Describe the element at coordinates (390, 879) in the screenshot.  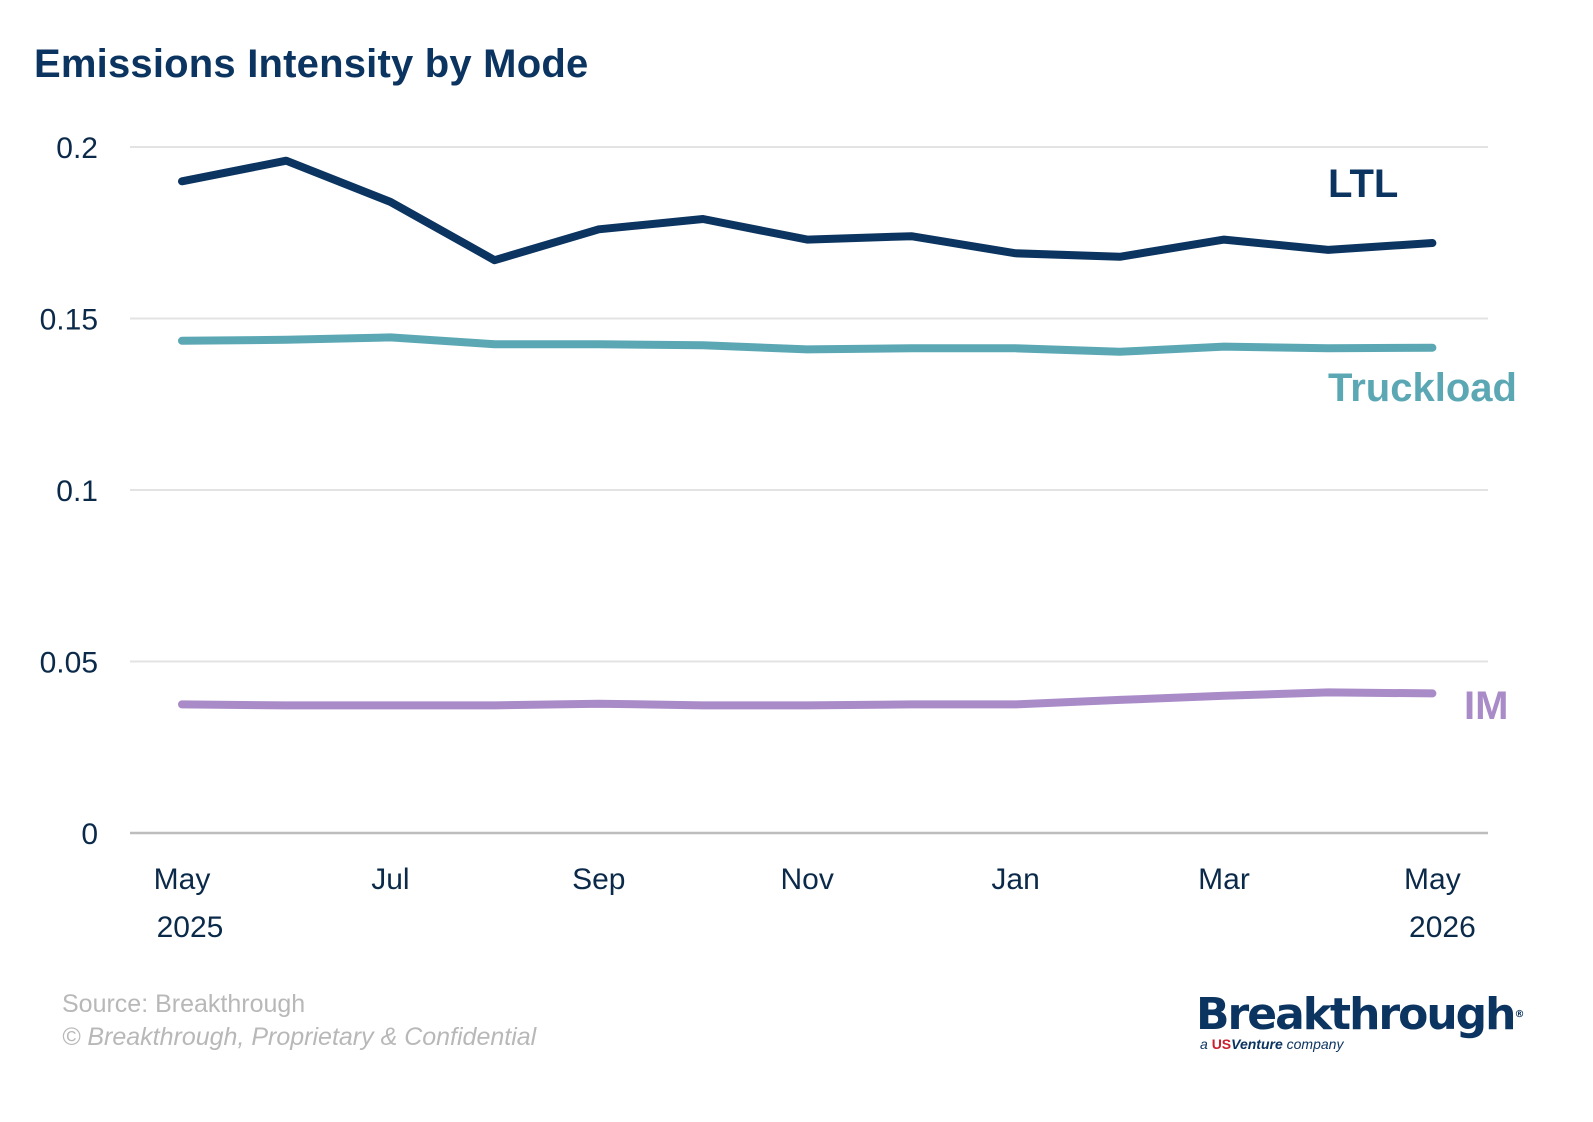
I see `x-tick-month: Jul` at that location.